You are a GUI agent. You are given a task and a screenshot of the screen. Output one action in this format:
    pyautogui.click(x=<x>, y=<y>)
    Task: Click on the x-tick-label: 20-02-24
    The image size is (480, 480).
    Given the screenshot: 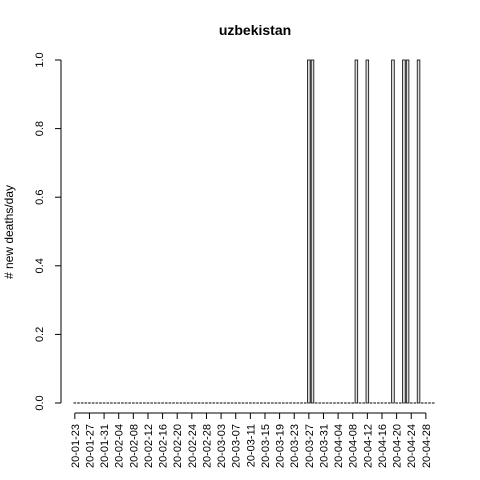 What is the action you would take?
    pyautogui.click(x=193, y=446)
    